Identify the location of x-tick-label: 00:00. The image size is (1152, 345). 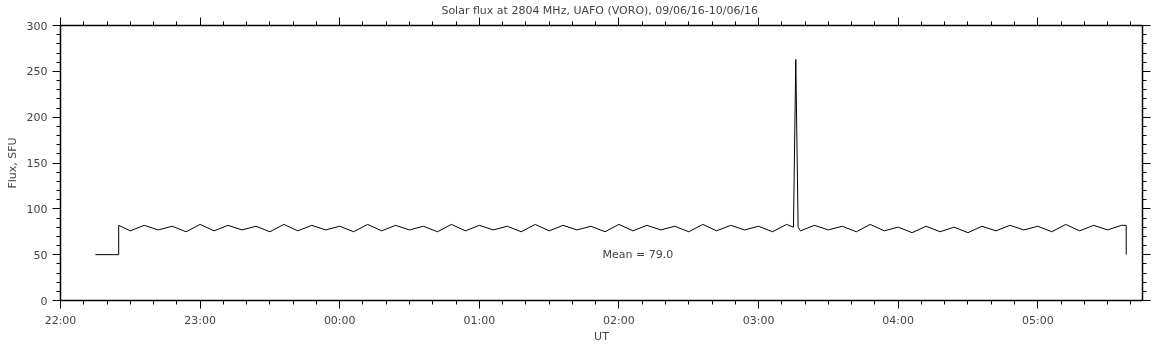
(339, 320).